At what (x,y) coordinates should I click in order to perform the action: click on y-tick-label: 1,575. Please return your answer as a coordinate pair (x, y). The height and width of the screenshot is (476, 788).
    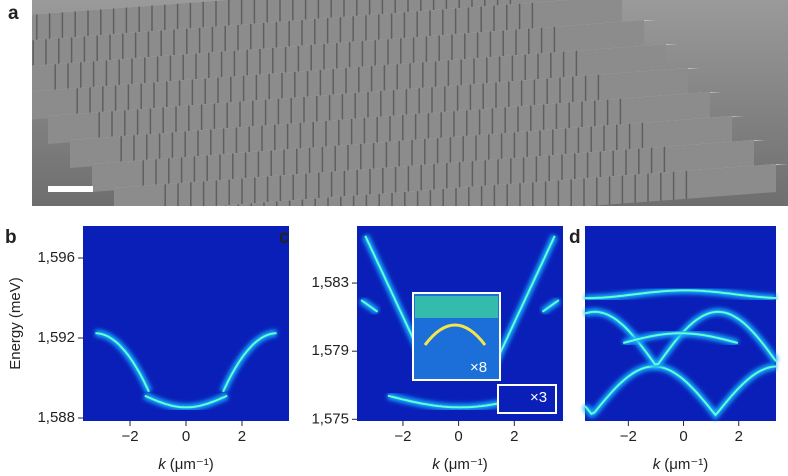
    Looking at the image, I should click on (330, 418).